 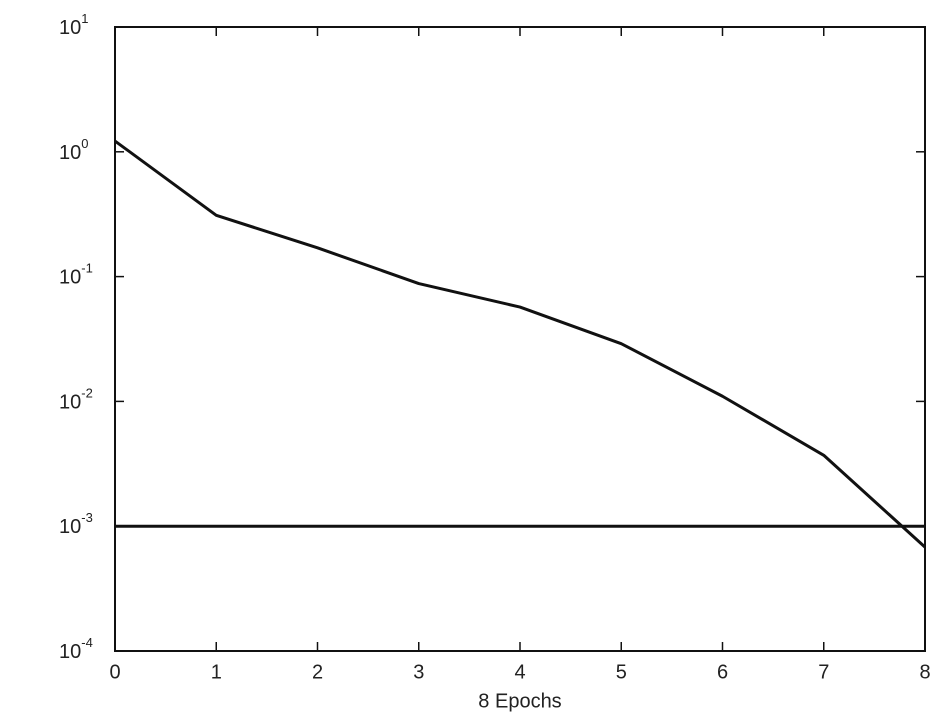 What do you see at coordinates (519, 672) in the screenshot?
I see `x-tick-label: 4` at bounding box center [519, 672].